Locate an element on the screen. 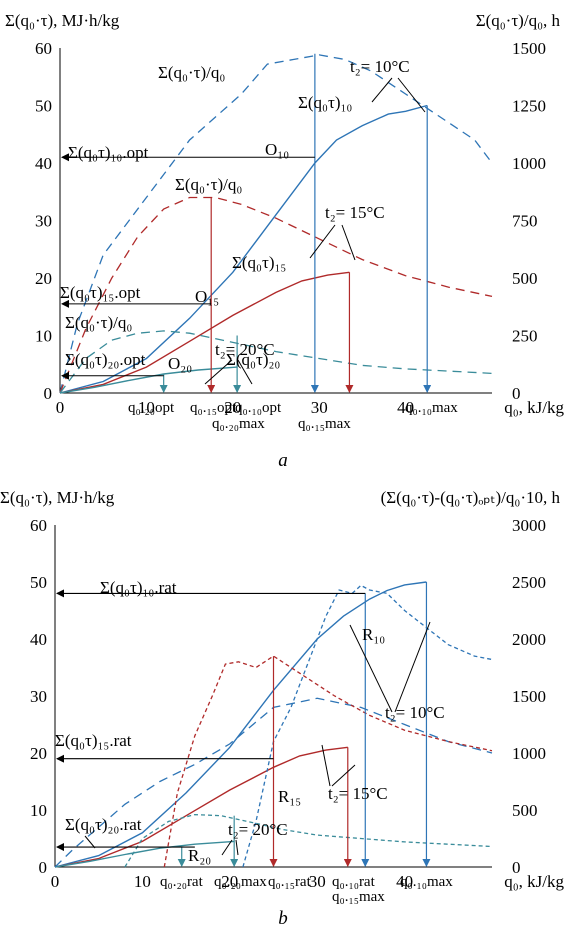  O20-label: O₂₀ is located at coordinates (180, 363).